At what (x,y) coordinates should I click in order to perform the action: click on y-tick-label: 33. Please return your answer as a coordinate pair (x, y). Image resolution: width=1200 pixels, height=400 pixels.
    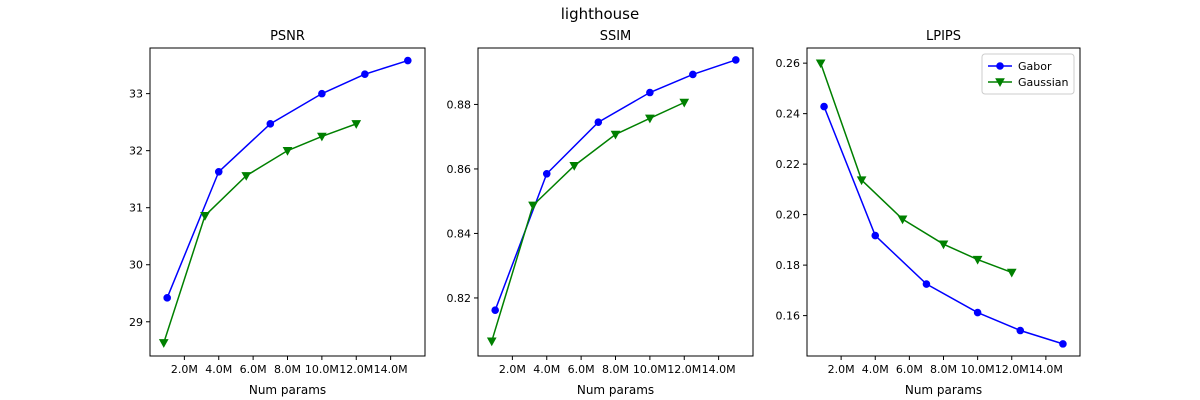
    Looking at the image, I should click on (136, 94).